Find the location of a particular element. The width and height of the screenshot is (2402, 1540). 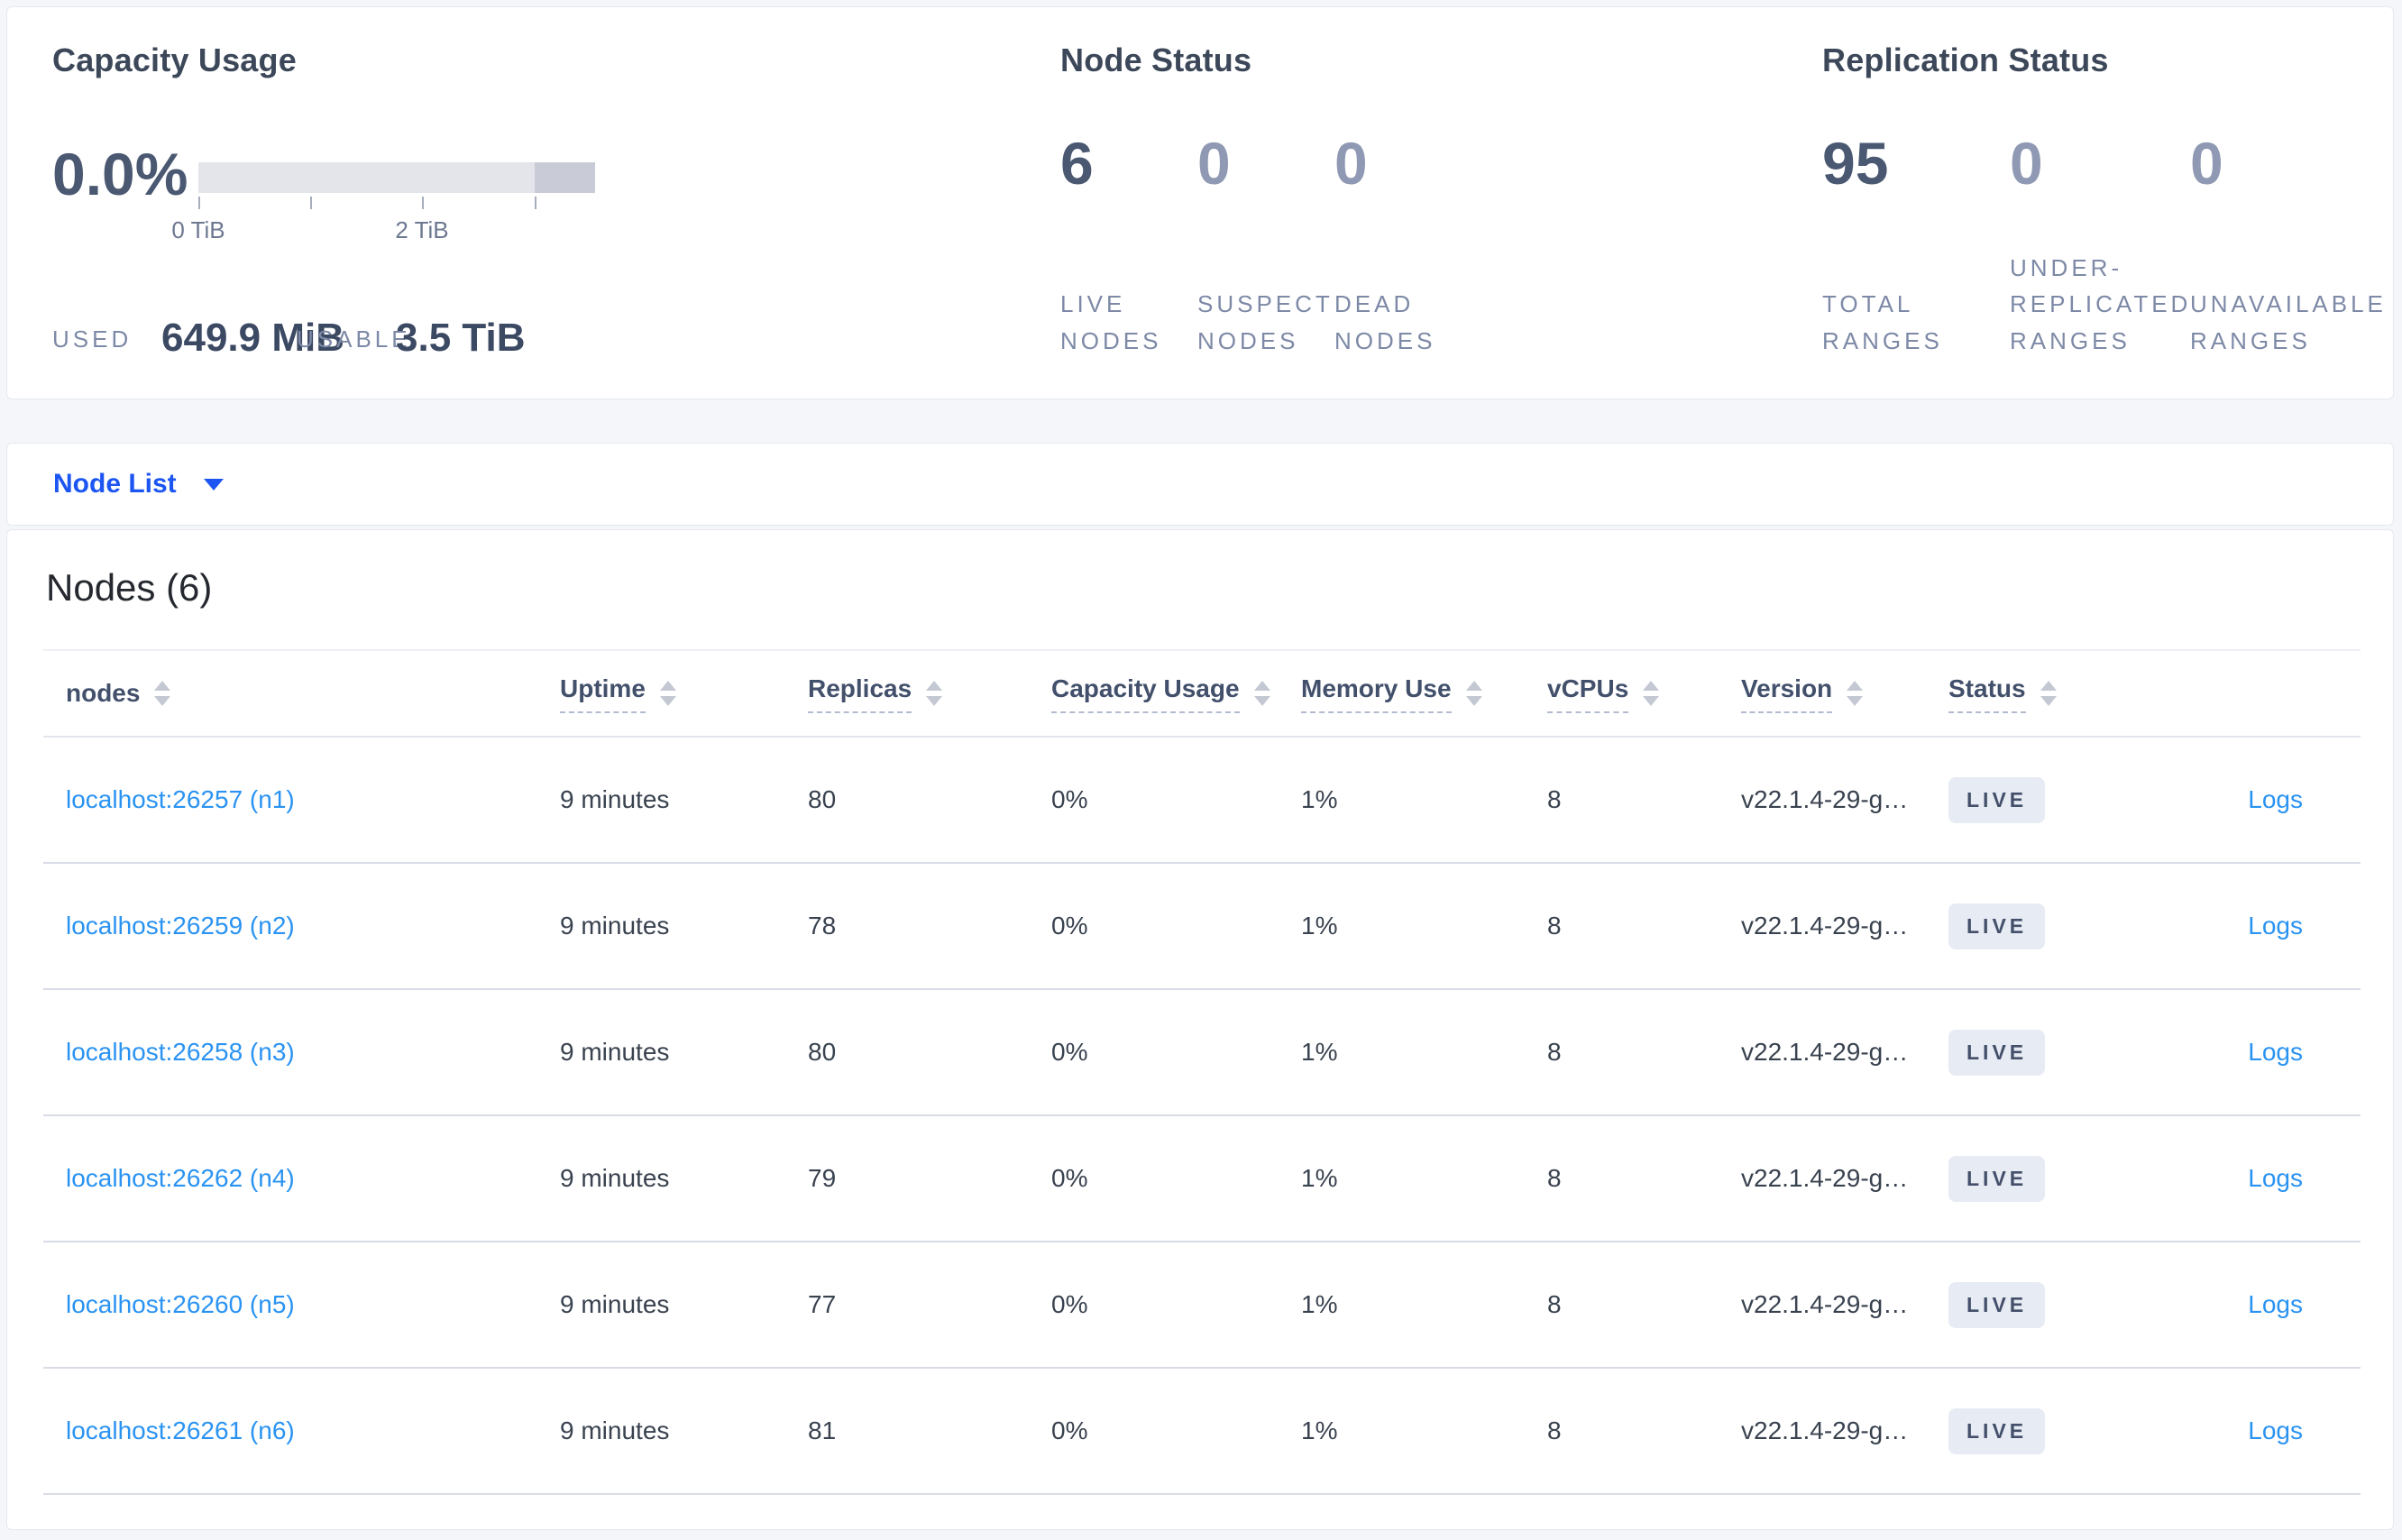

used-label: USED is located at coordinates (92, 339).